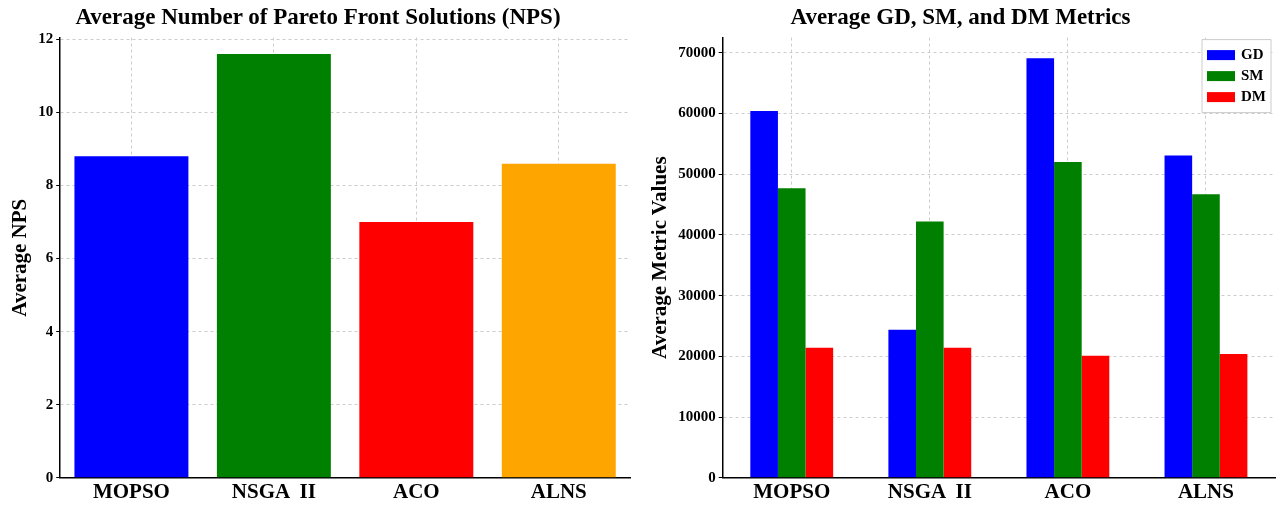 The width and height of the screenshot is (1285, 511). What do you see at coordinates (19, 257) in the screenshot?
I see `y-axis-title: Average NPS` at bounding box center [19, 257].